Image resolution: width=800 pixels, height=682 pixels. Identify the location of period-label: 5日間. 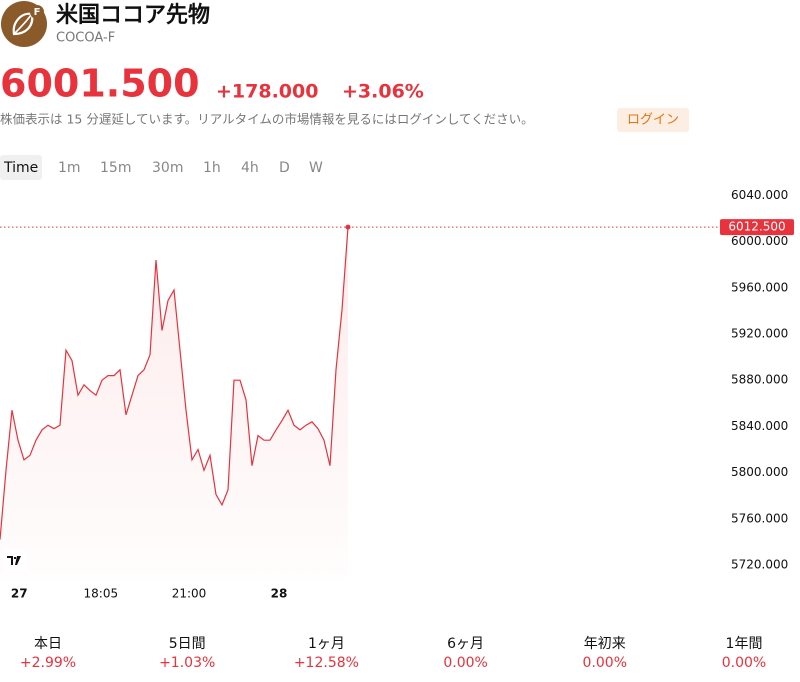
(187, 644).